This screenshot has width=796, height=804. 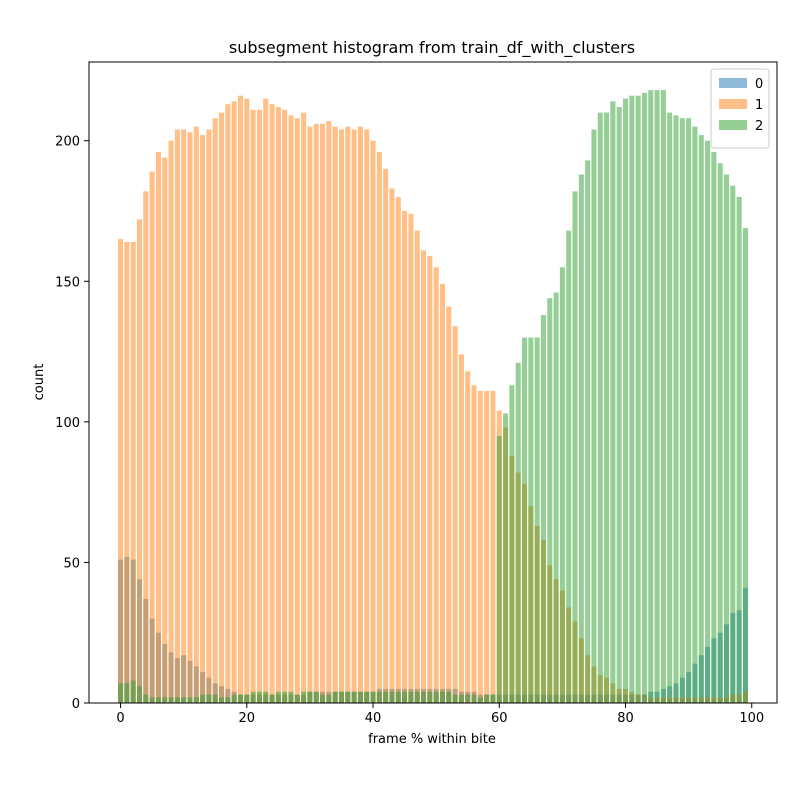 What do you see at coordinates (247, 718) in the screenshot?
I see `x-tick-label: 20` at bounding box center [247, 718].